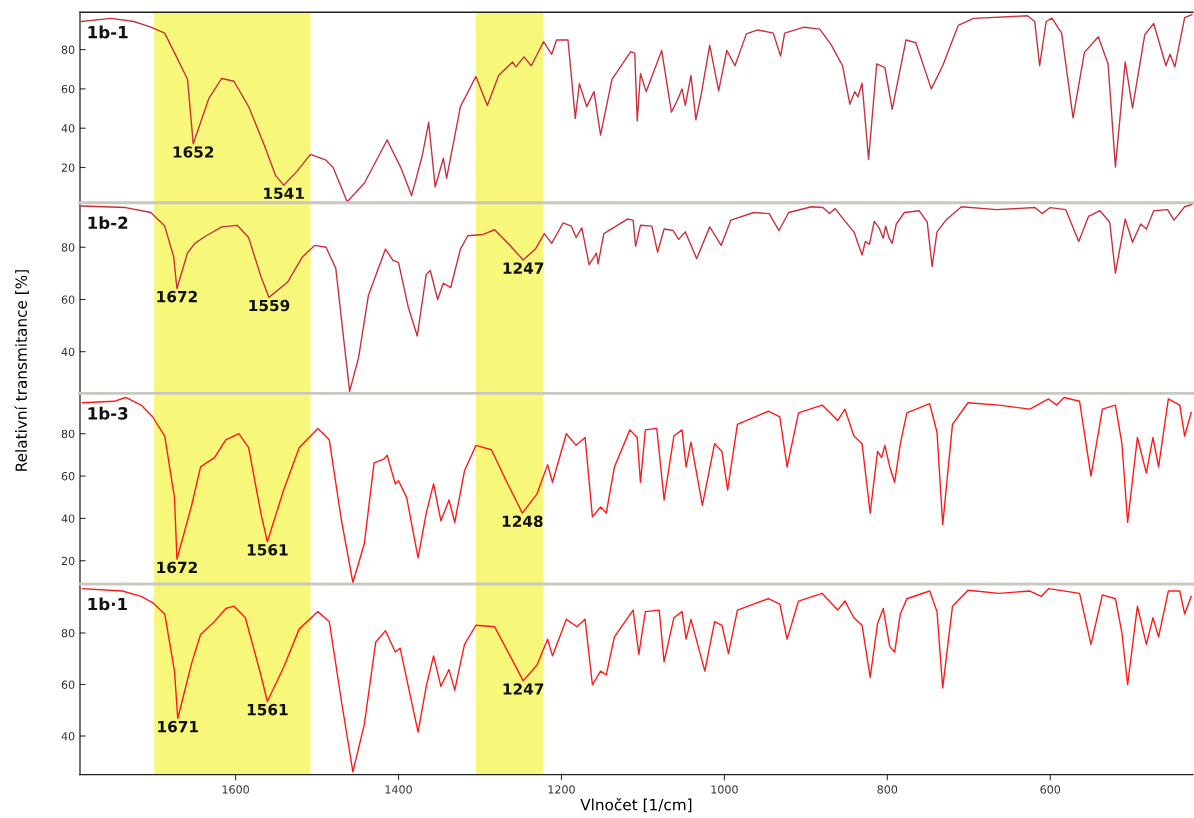 The height and width of the screenshot is (818, 1194). I want to click on x-tick-label: 1200, so click(561, 789).